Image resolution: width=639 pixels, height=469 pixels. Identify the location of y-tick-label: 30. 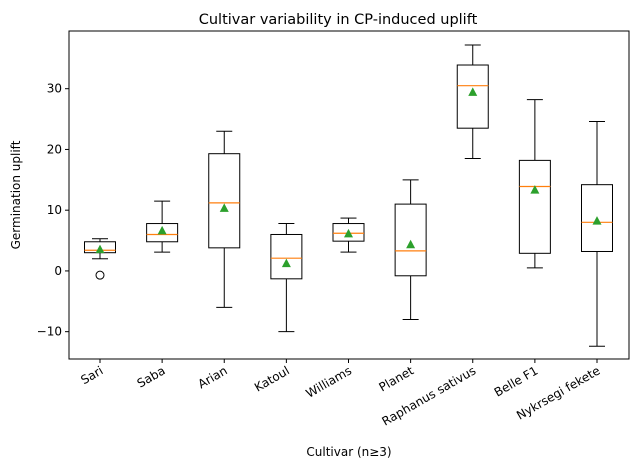
(54, 89).